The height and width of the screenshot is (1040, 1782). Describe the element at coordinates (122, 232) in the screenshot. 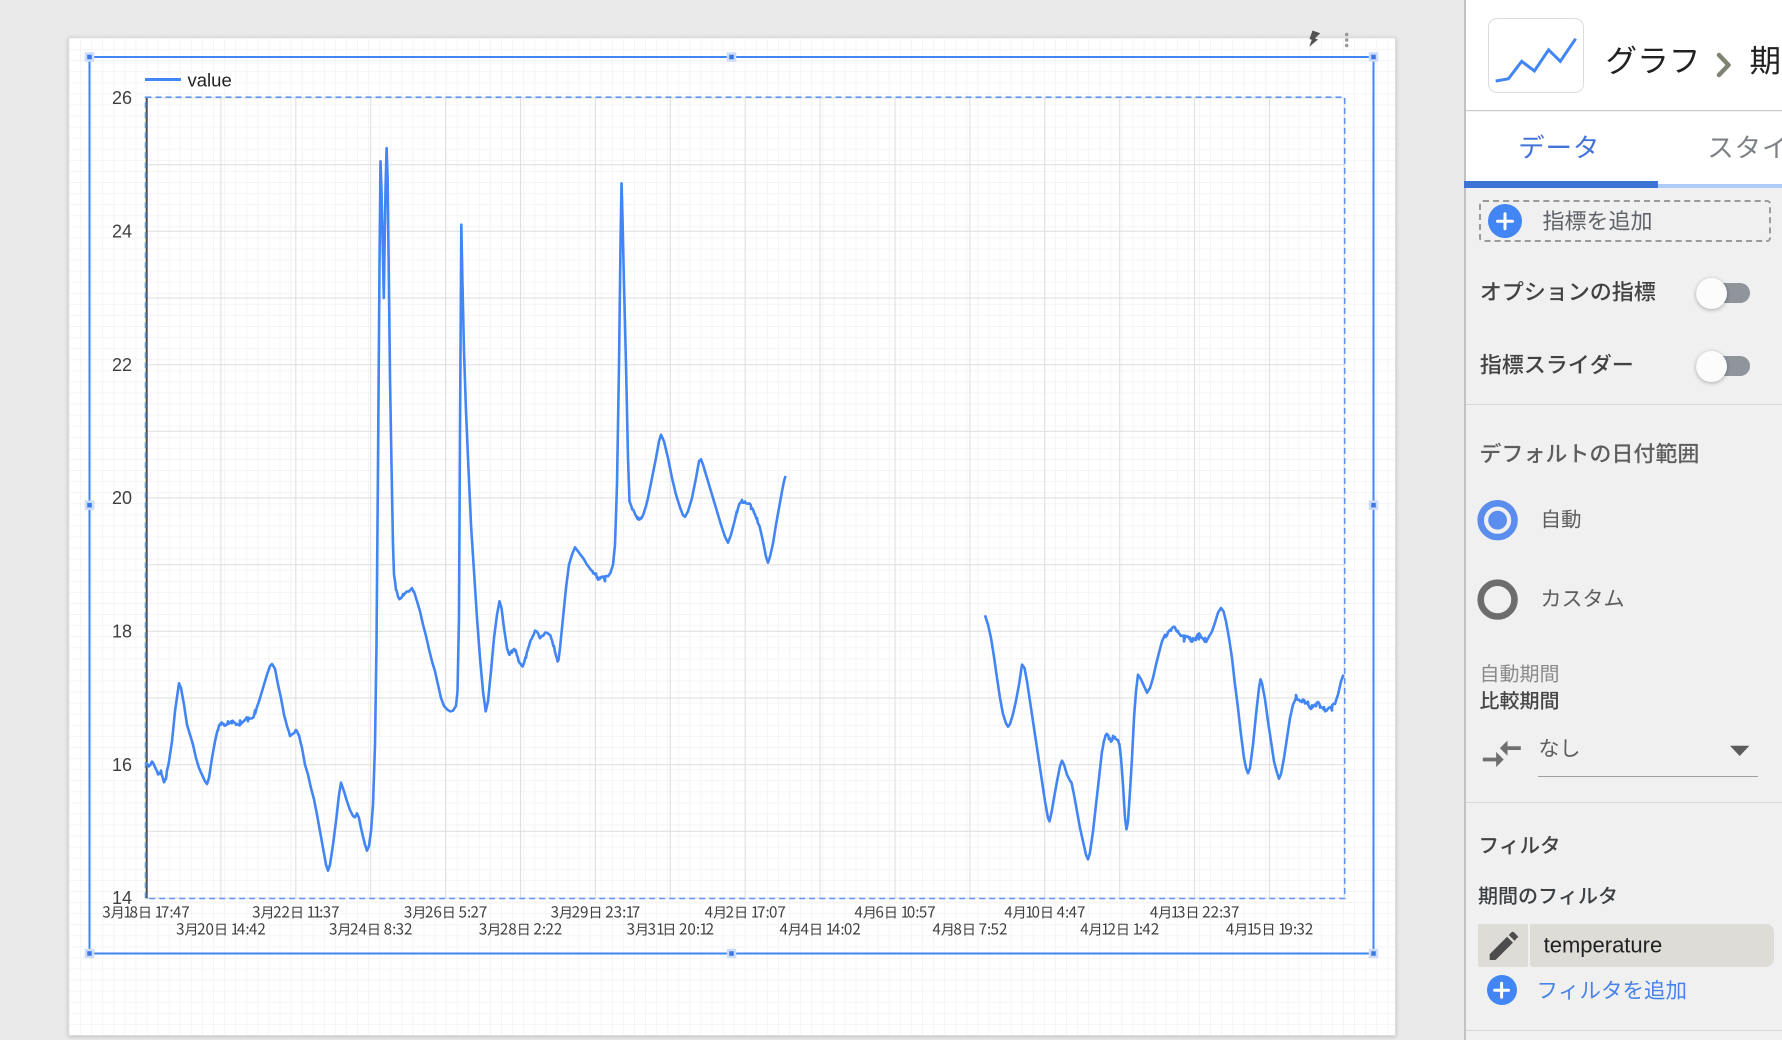

I see `svg-text: 24` at that location.